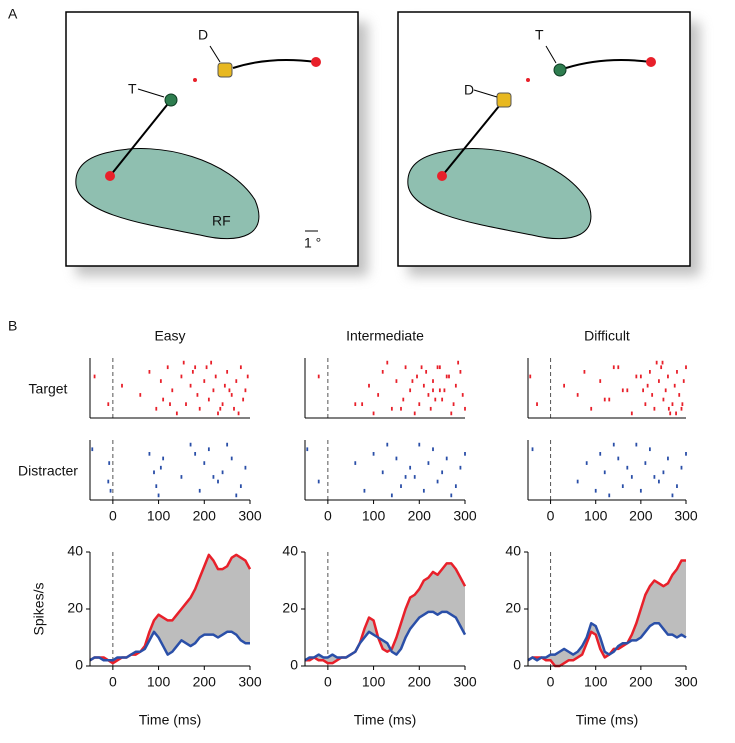  Describe the element at coordinates (548, 143) in the screenshot. I see `panel-a-right: D T` at that location.